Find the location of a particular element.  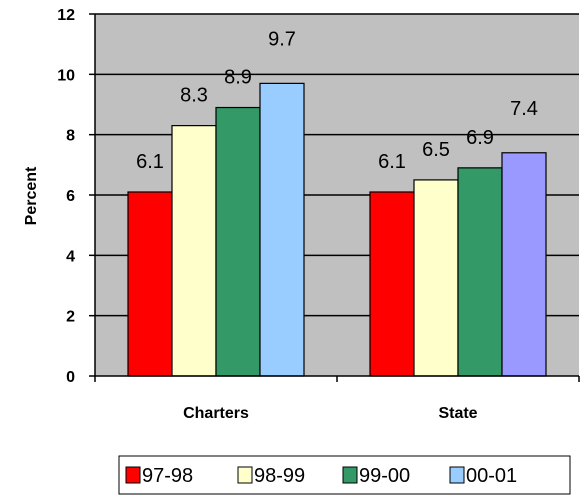

x-axis-ticks is located at coordinates (337, 379).